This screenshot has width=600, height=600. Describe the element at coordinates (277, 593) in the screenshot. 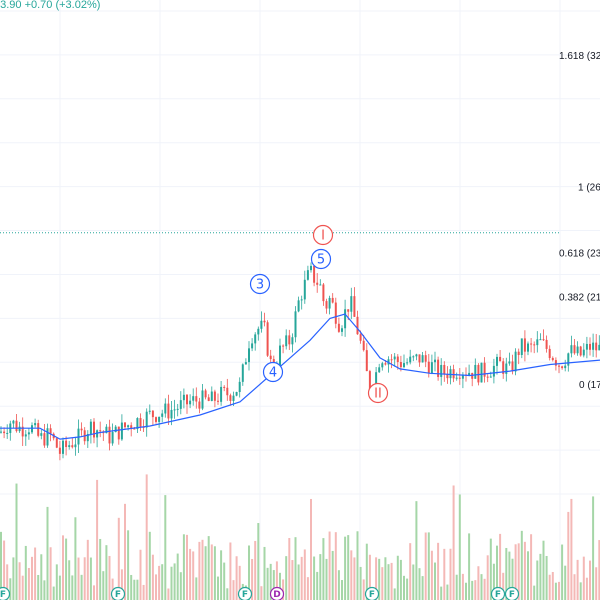

I see `dividend-marker` at that location.